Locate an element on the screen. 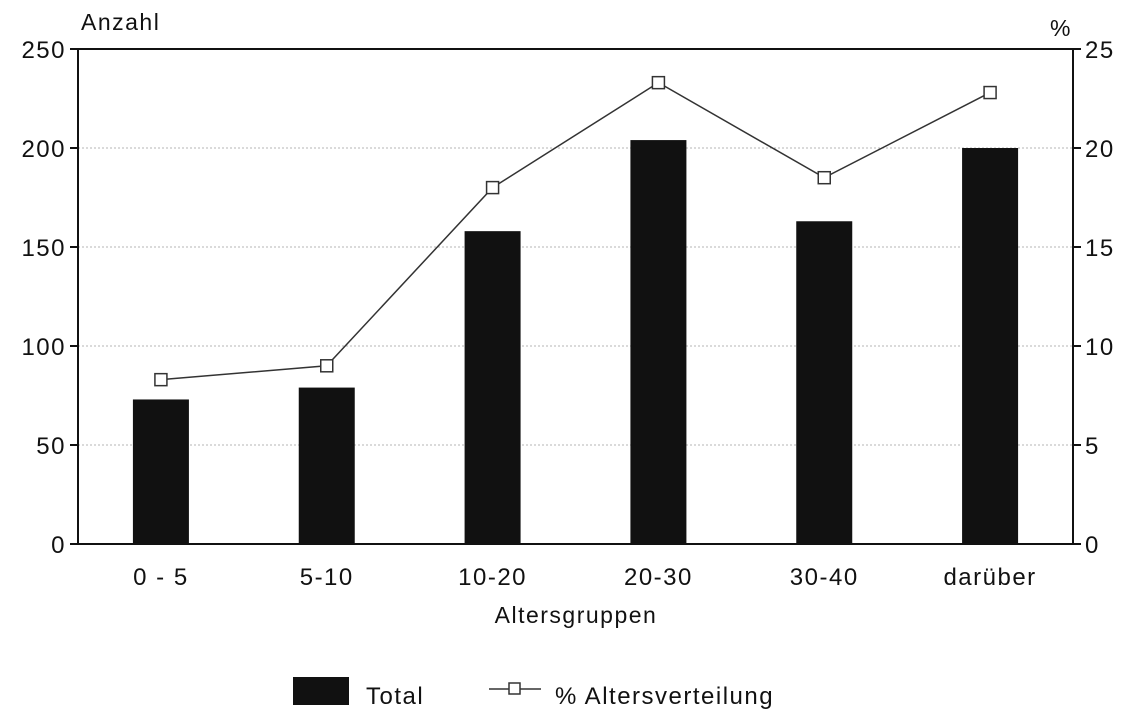  x-tick-label: 0 - 5 is located at coordinates (161, 577).